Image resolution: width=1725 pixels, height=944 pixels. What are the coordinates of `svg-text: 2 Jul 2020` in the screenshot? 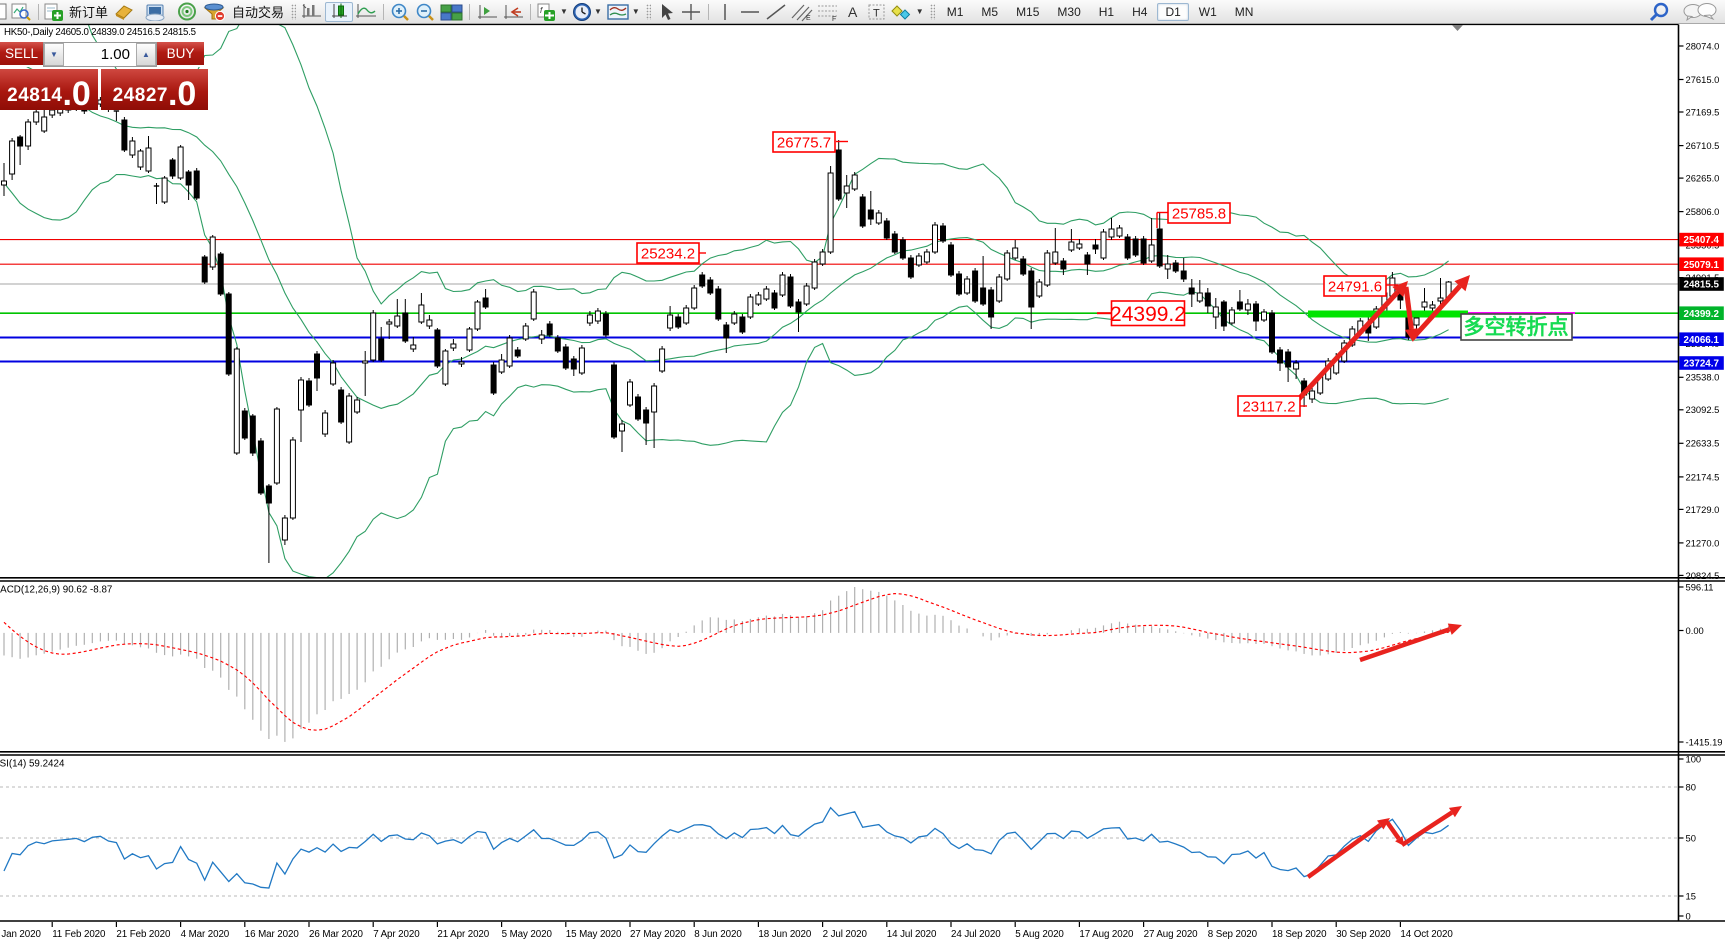 It's located at (845, 934).